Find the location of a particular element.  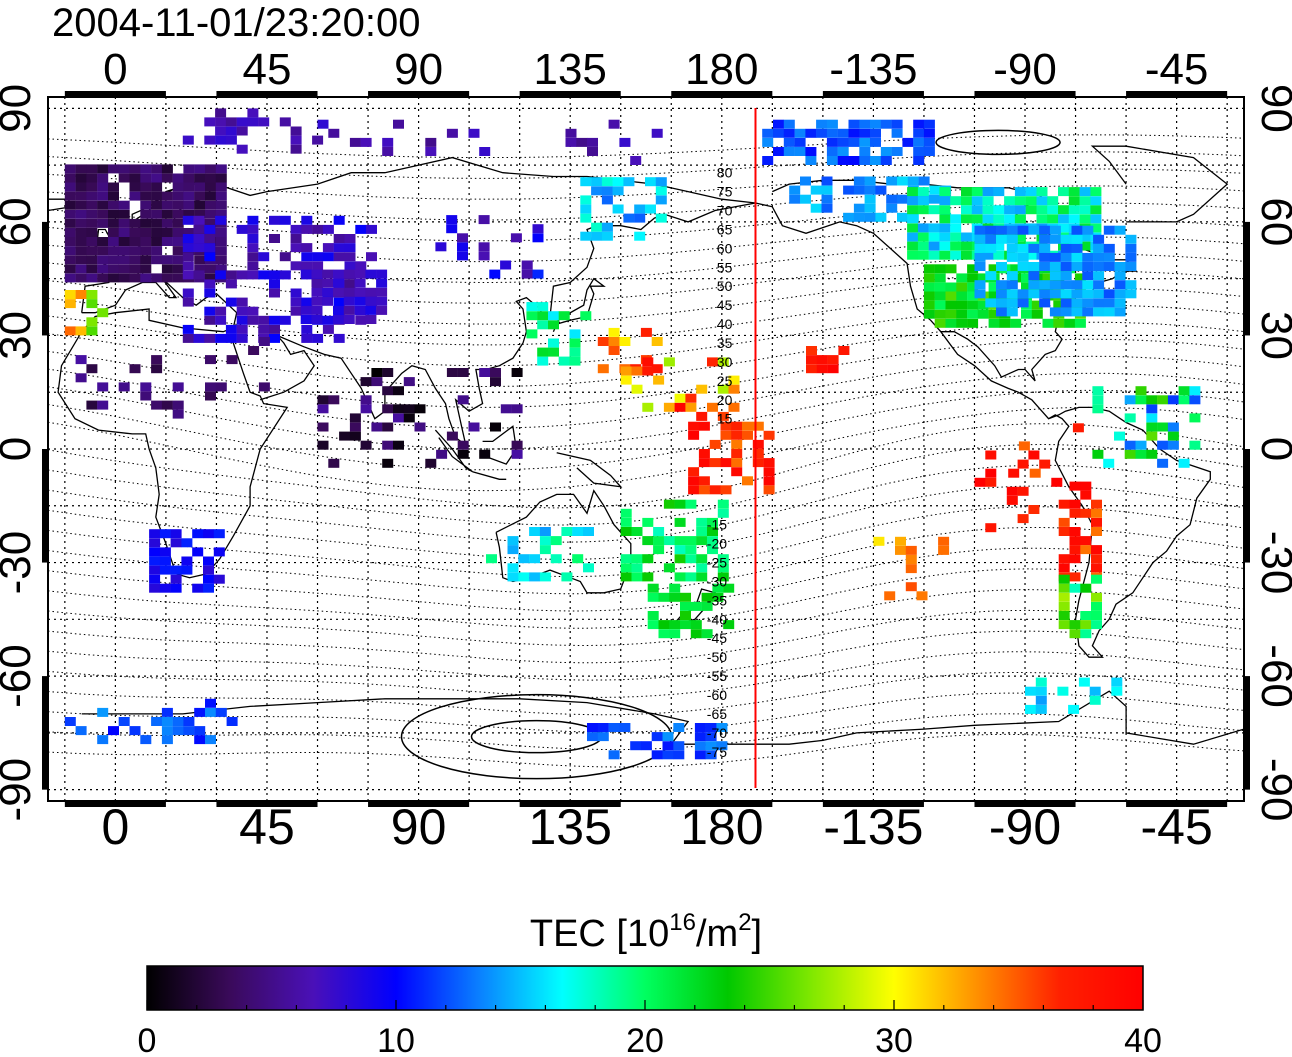

right-lat-label: 0 is located at coordinates (1272, 449).